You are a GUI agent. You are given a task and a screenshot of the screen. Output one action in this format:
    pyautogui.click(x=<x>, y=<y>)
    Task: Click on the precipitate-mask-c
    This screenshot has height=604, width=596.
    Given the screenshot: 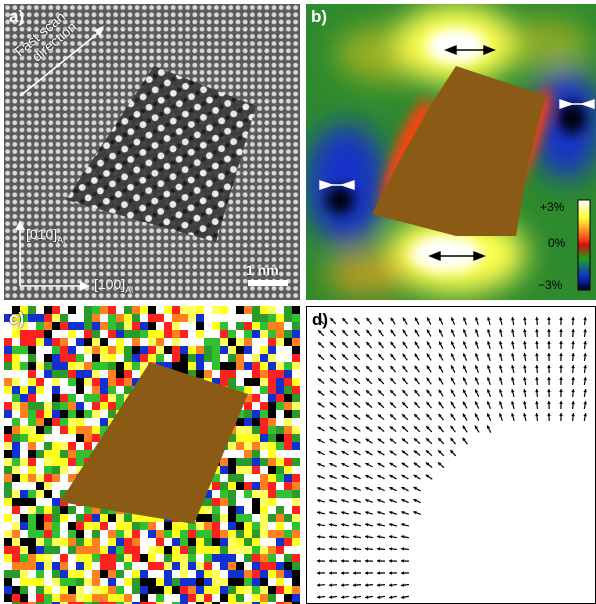 What is the action you would take?
    pyautogui.click(x=154, y=443)
    